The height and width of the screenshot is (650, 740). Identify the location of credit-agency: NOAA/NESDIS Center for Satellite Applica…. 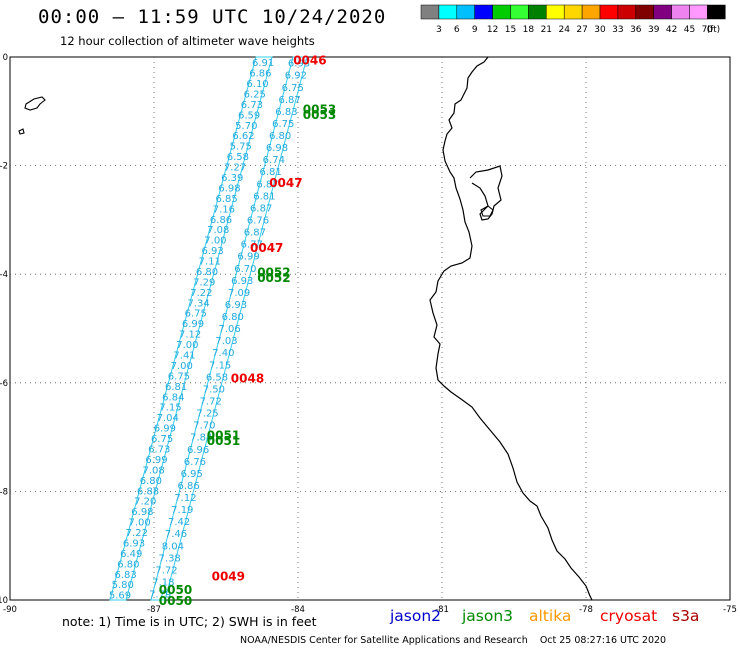
(384, 640).